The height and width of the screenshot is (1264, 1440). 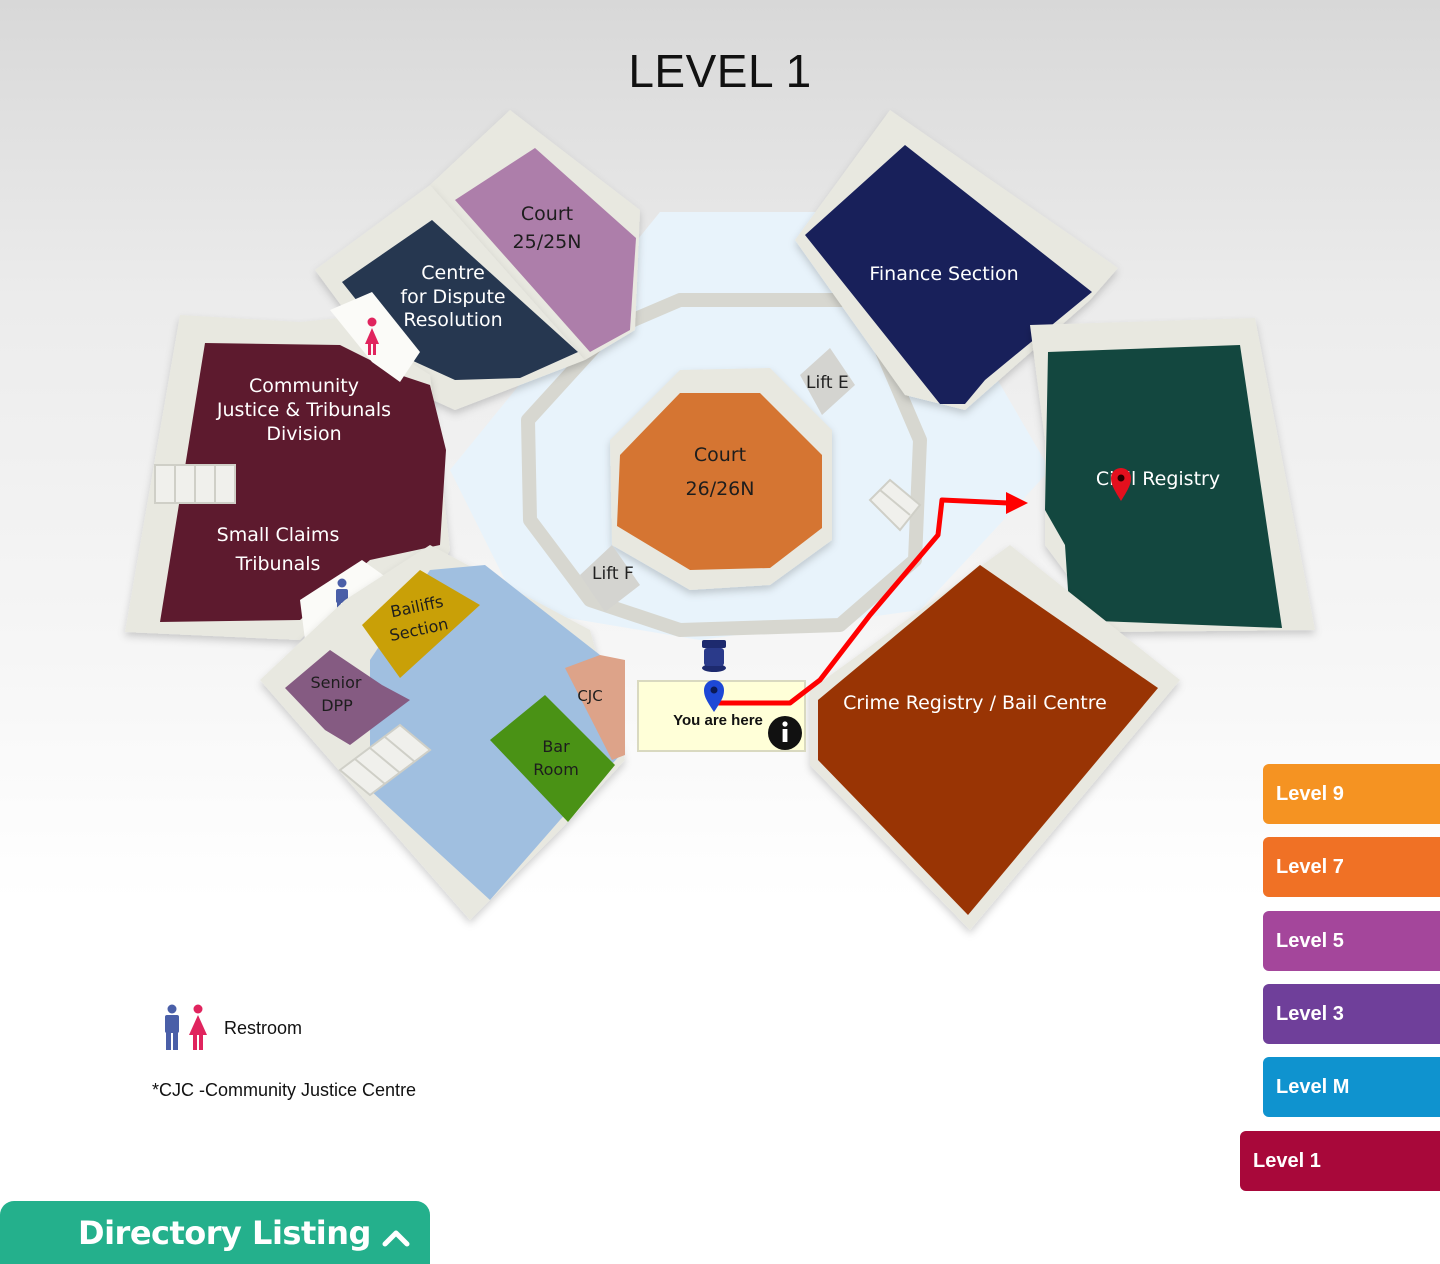 I want to click on route-path, so click(x=861, y=601).